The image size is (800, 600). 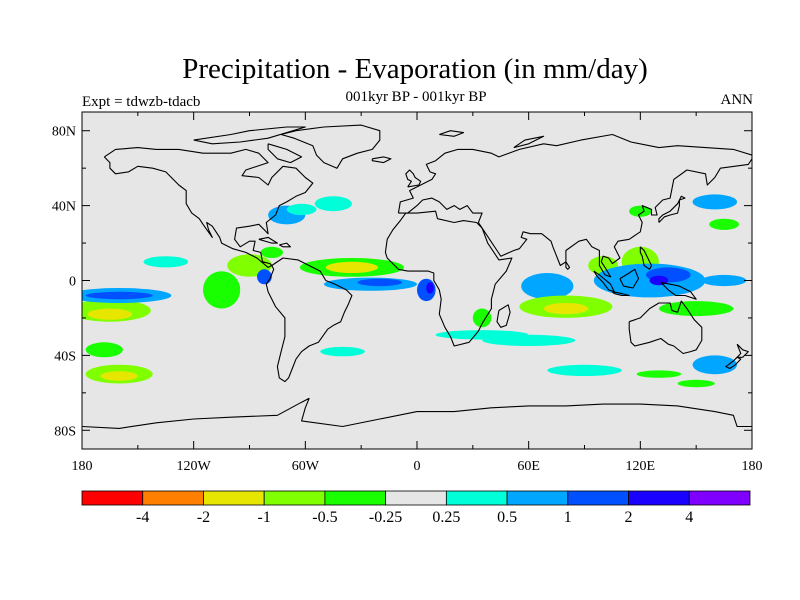 I want to click on coastline-svalbard, so click(x=452, y=133).